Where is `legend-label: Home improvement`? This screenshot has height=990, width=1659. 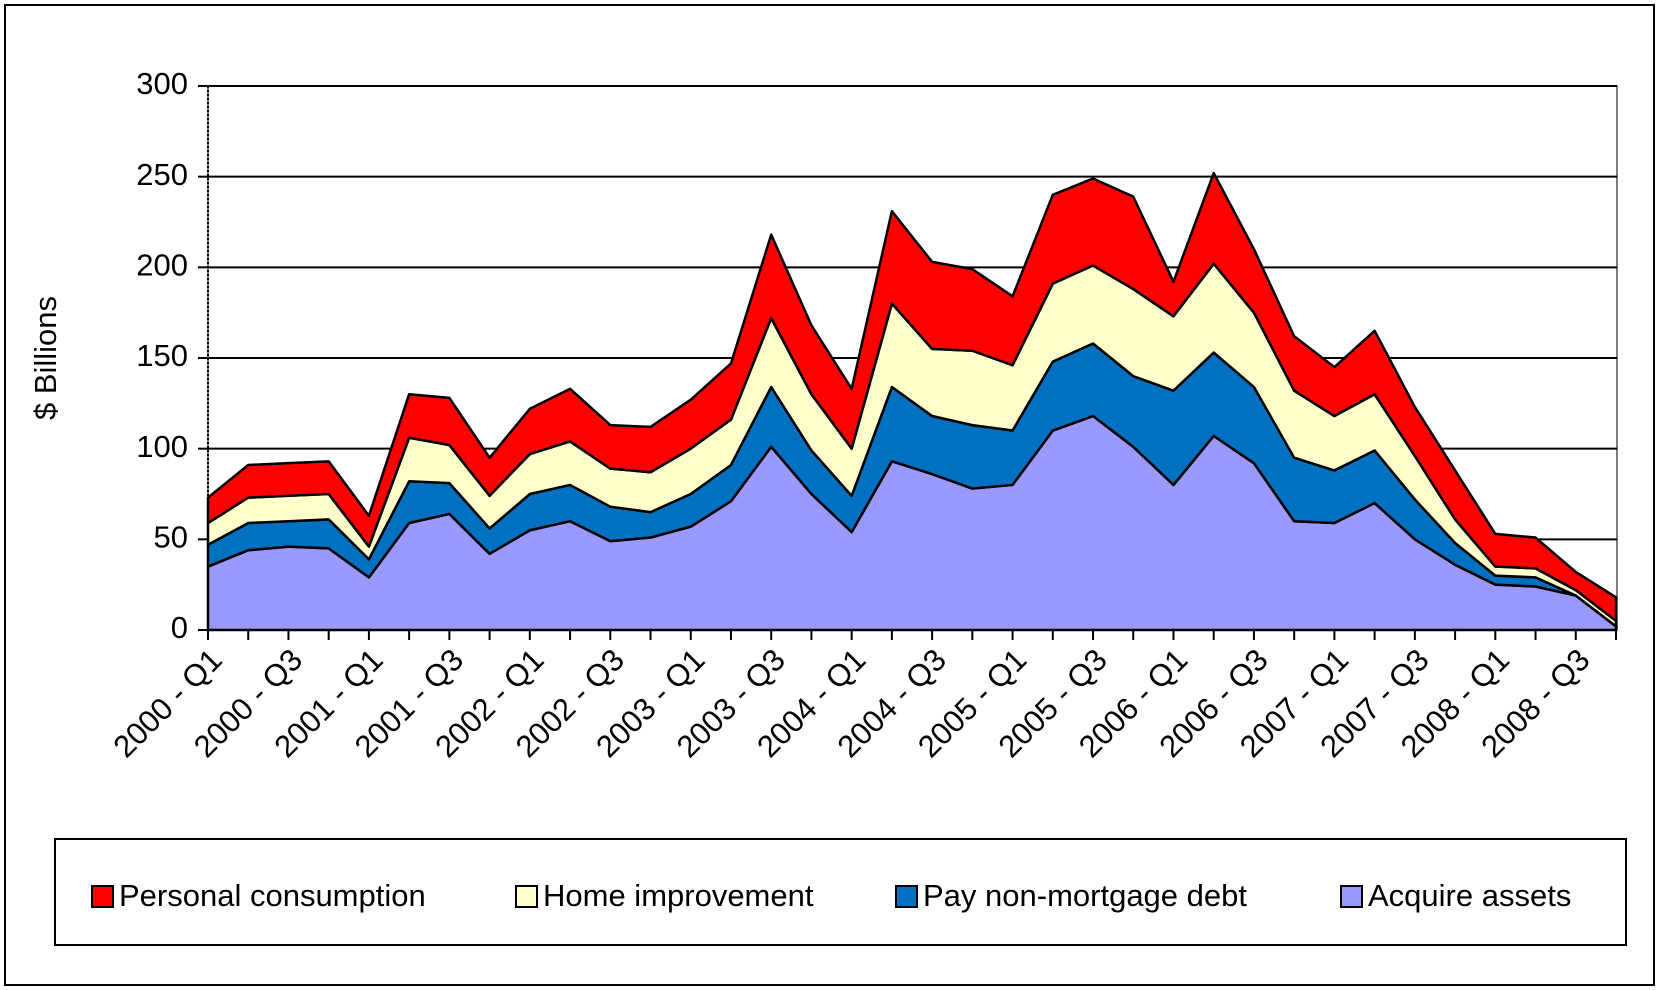 legend-label: Home improvement is located at coordinates (678, 895).